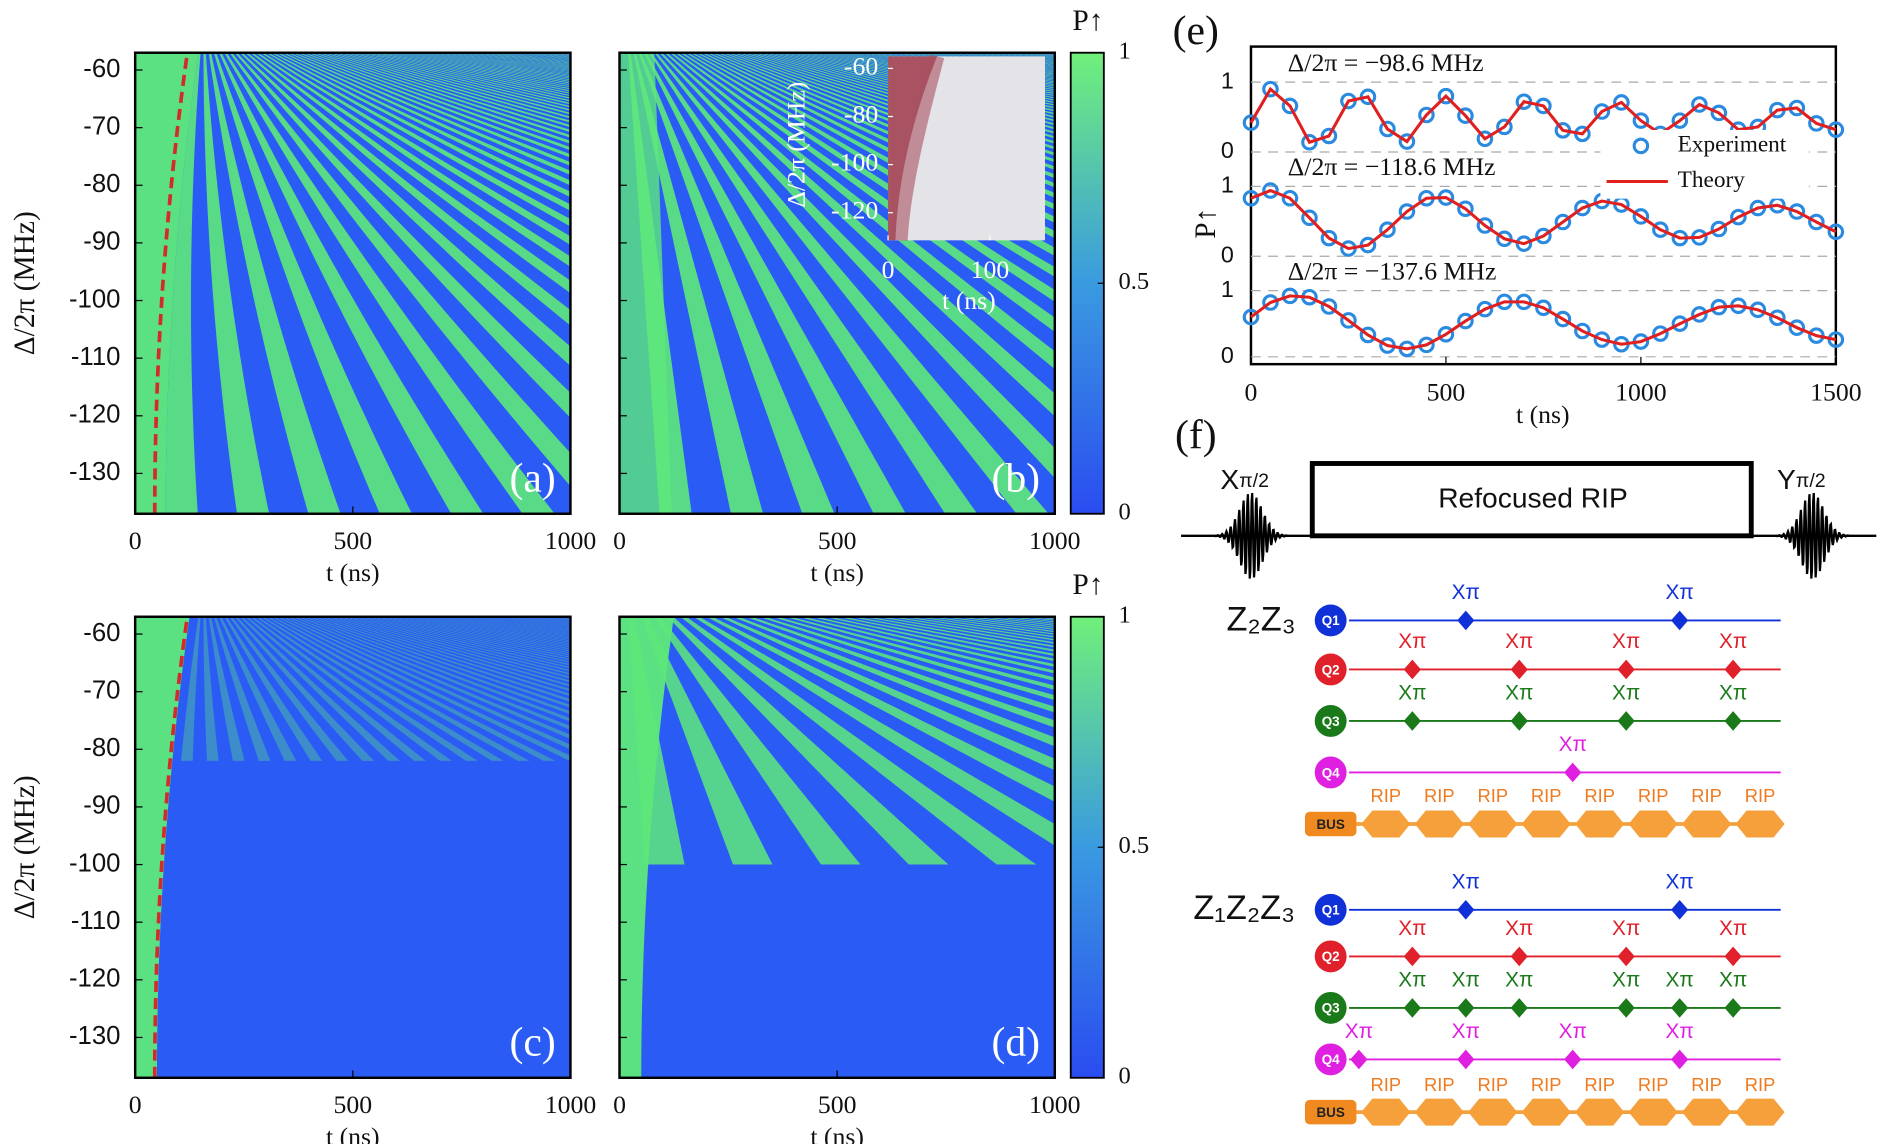  I want to click on annotation: Δ/2π = −98.6 MHz, so click(1386, 62).